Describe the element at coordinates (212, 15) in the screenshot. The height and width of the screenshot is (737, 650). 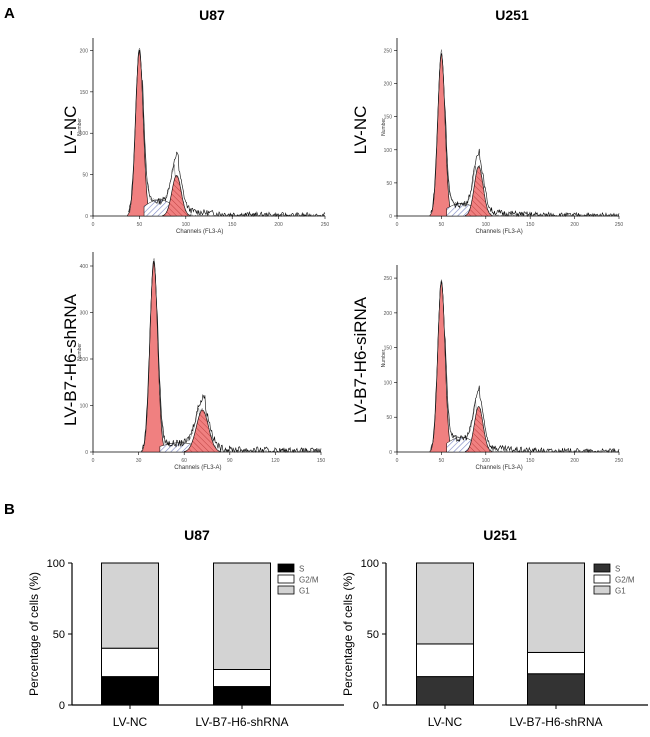
I see `column-title-u87: U87` at that location.